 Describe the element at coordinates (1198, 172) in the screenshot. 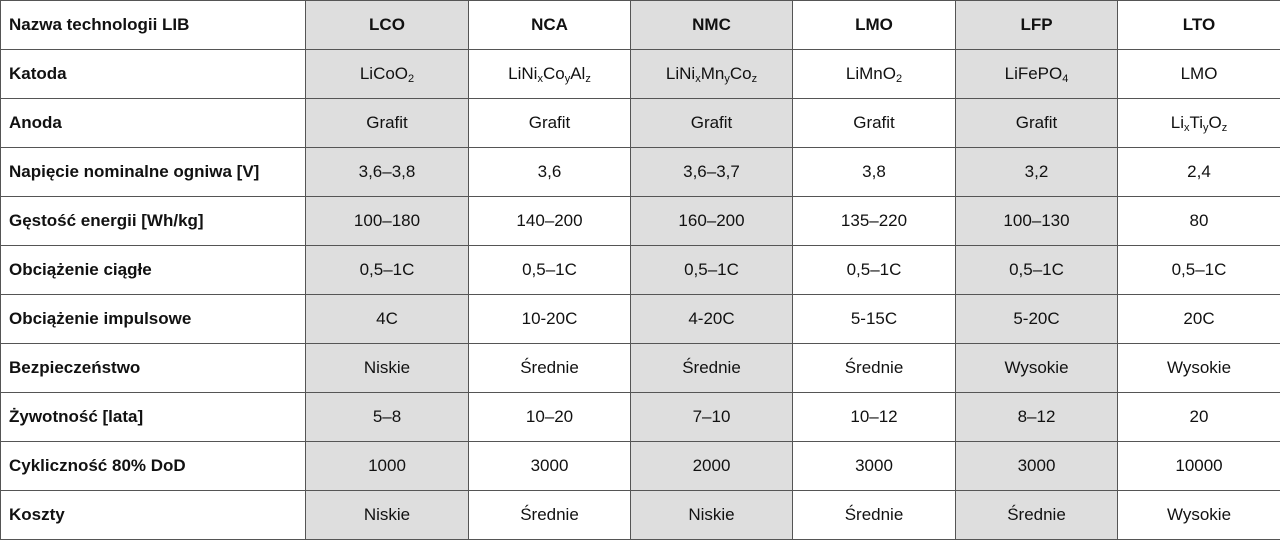

I see `table-cell: 2,4` at that location.